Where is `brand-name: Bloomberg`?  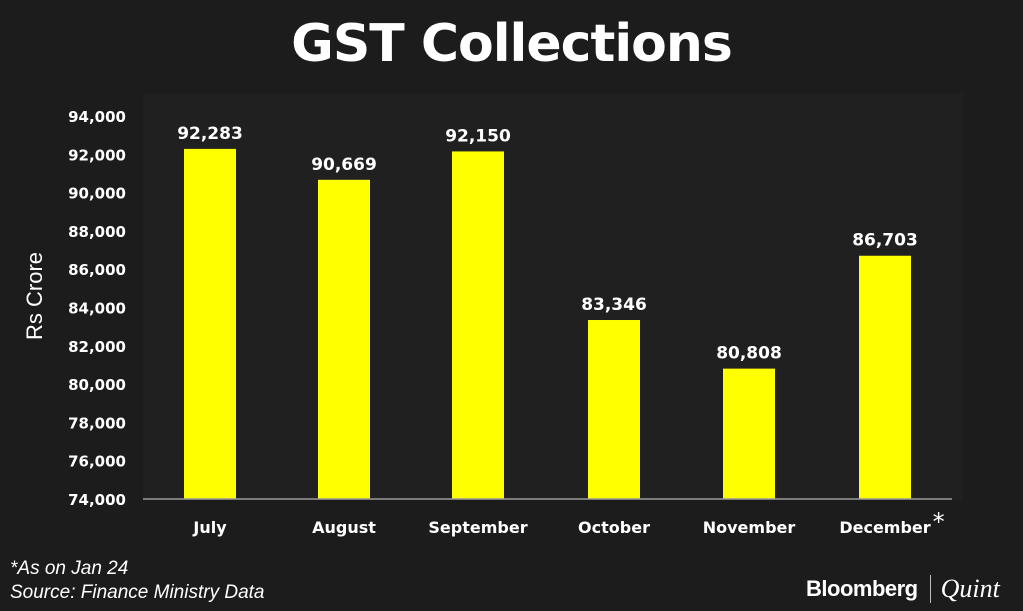
brand-name: Bloomberg is located at coordinates (862, 588).